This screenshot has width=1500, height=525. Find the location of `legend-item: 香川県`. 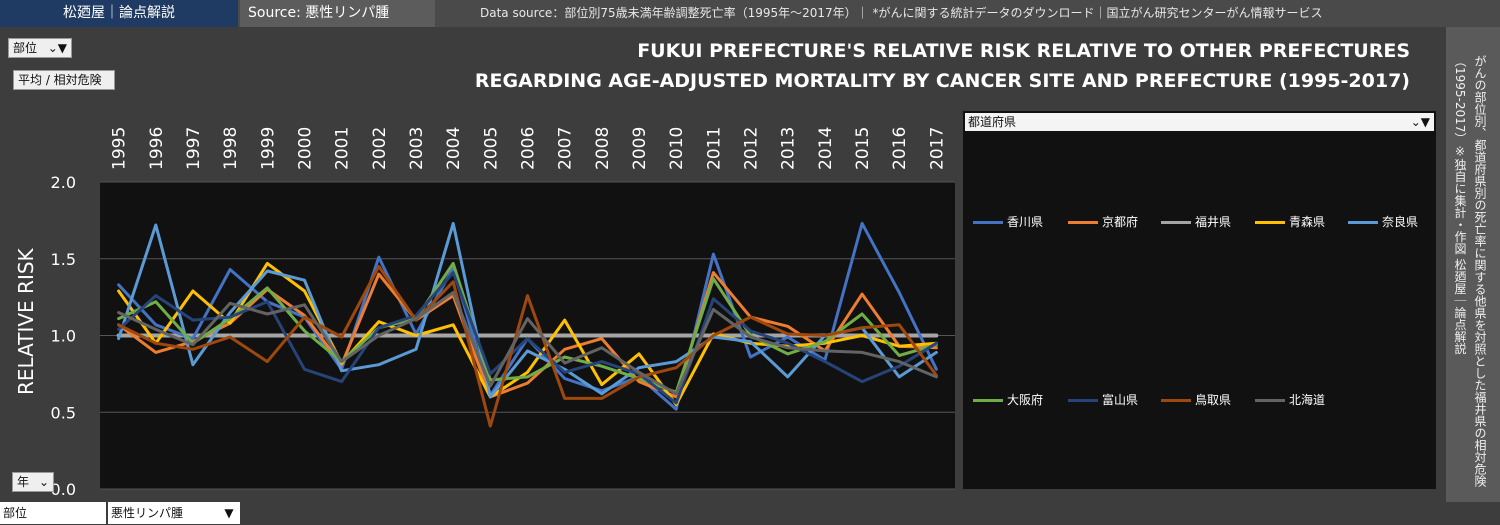

legend-item: 香川県 is located at coordinates (1008, 221).